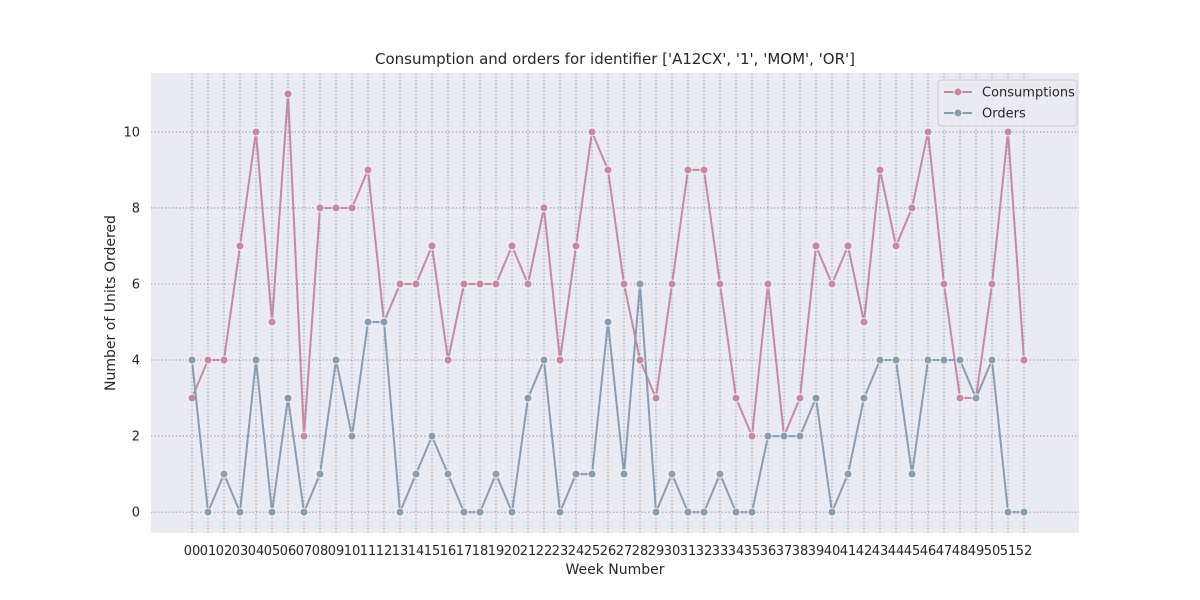 Image resolution: width=1200 pixels, height=600 pixels. I want to click on x-tick-label: 04, so click(256, 551).